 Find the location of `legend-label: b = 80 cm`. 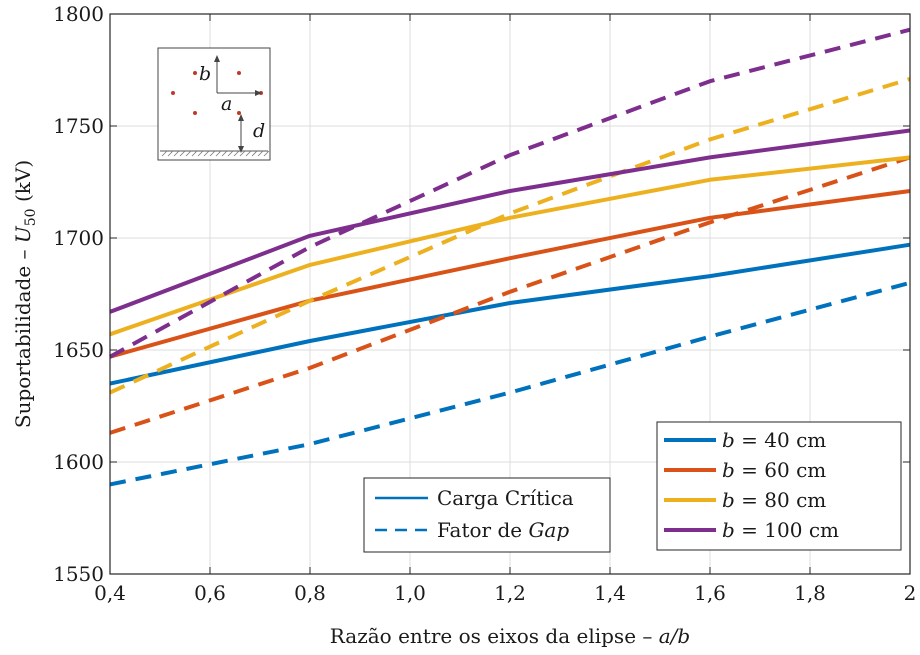

legend-label: b = 80 cm is located at coordinates (774, 500).